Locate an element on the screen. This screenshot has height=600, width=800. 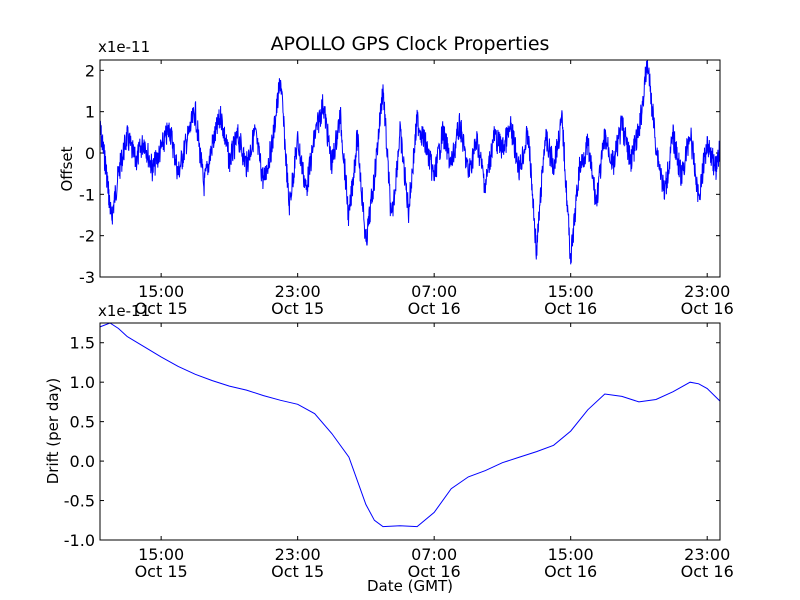
drift-y-tick-label: -1.0 is located at coordinates (79, 540).